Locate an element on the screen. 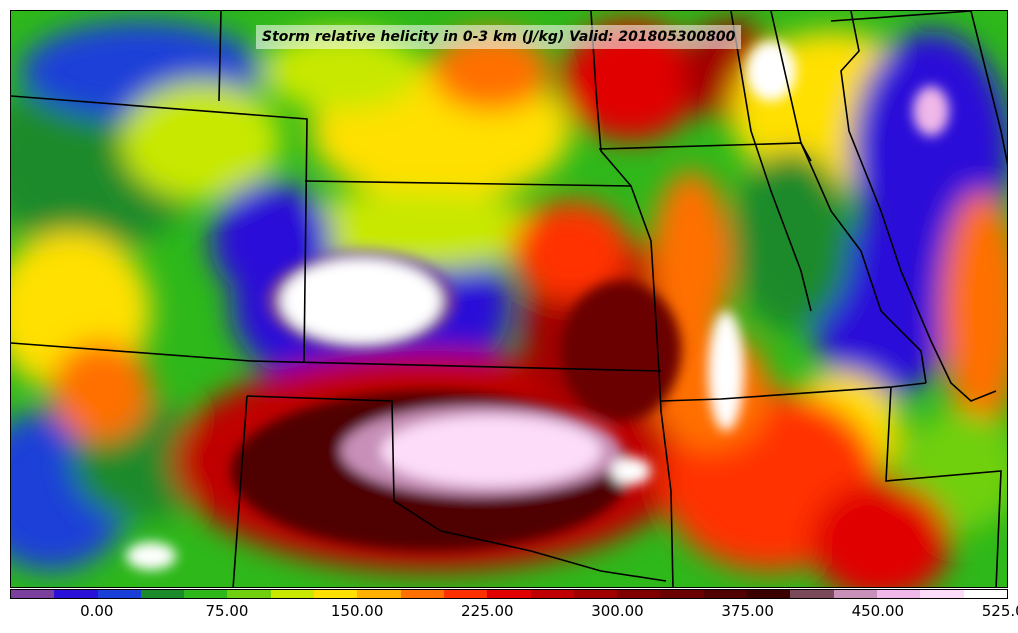  colorbar is located at coordinates (509, 594).